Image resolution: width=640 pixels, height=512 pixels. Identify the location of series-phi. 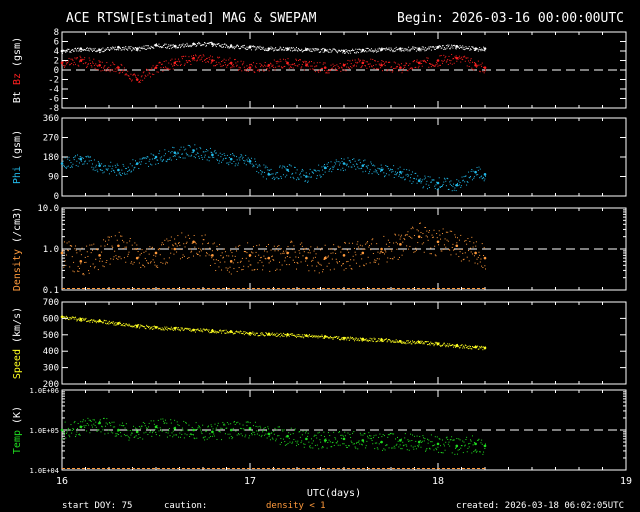
(273, 168).